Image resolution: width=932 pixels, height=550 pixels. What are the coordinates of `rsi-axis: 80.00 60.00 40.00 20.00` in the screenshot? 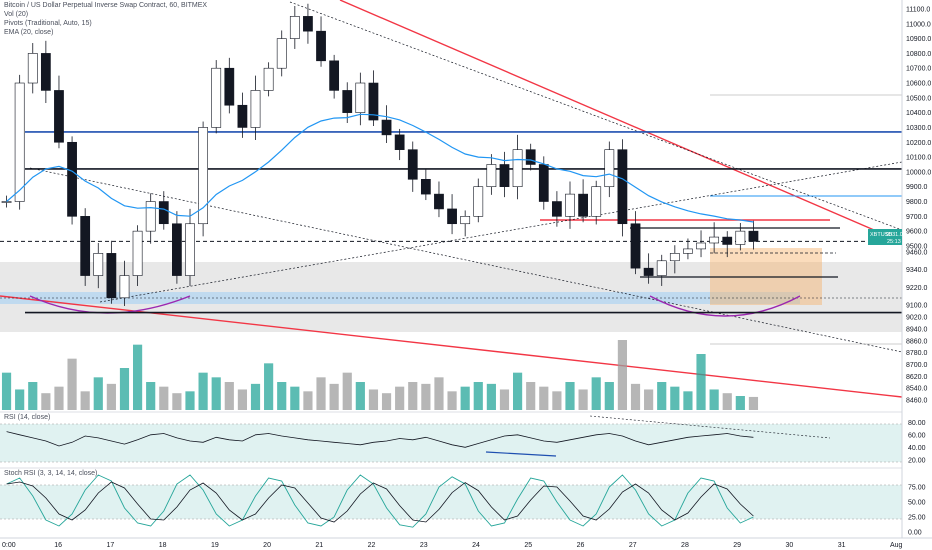 It's located at (917, 442).